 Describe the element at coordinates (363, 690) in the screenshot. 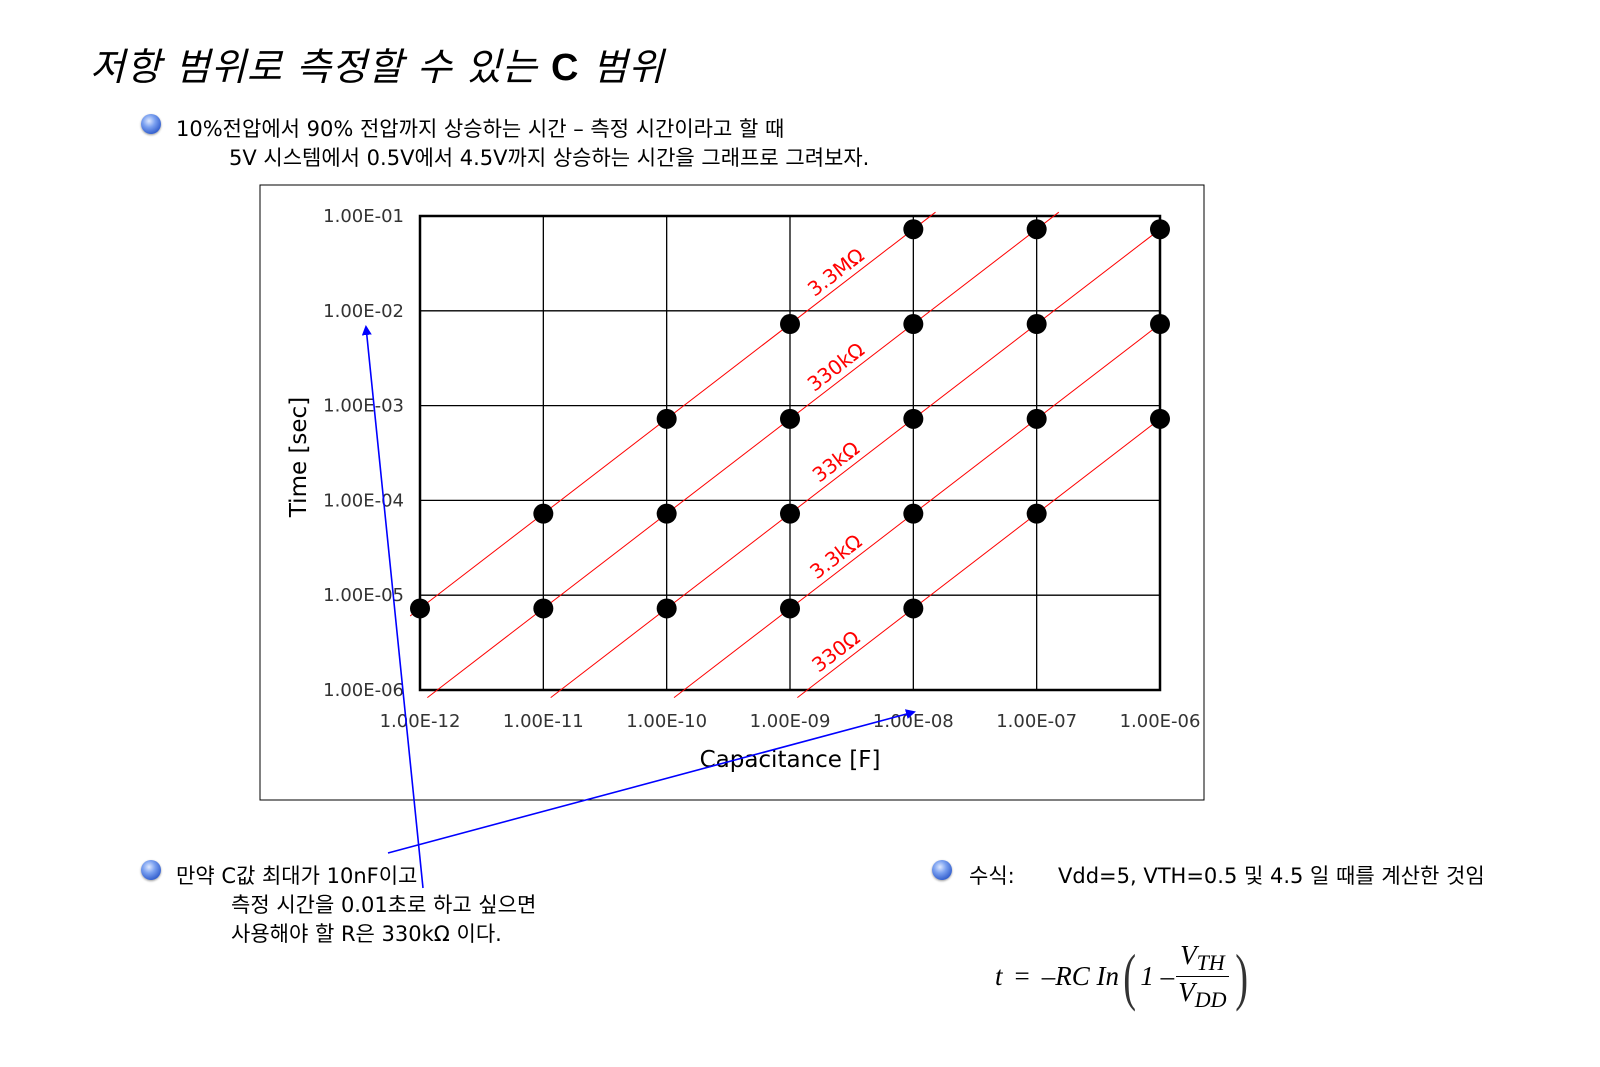

I see `y-tick-label: 1.00E-06` at that location.